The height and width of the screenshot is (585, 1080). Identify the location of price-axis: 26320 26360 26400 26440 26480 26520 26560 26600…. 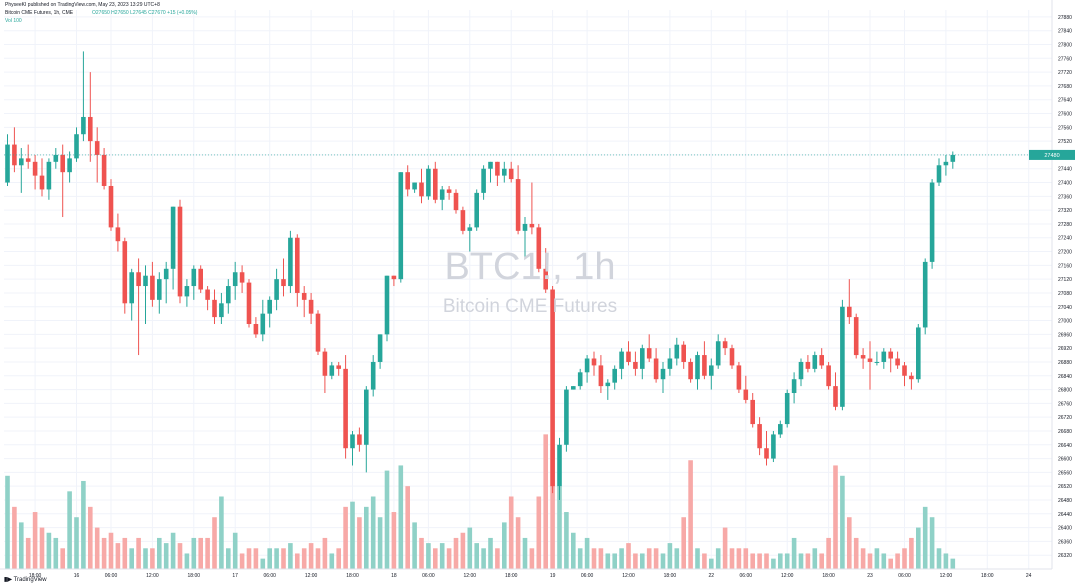
(1065, 287).